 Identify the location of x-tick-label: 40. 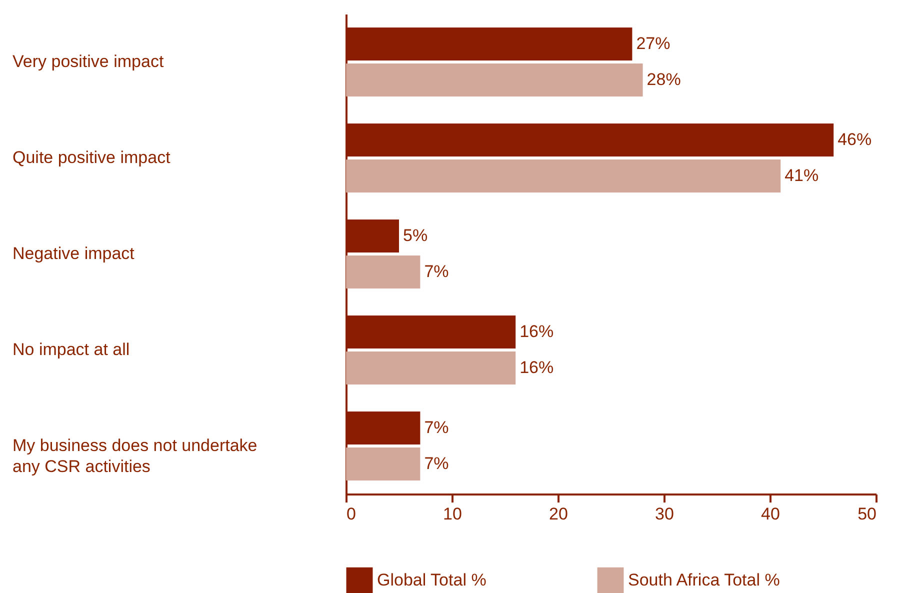
(770, 514).